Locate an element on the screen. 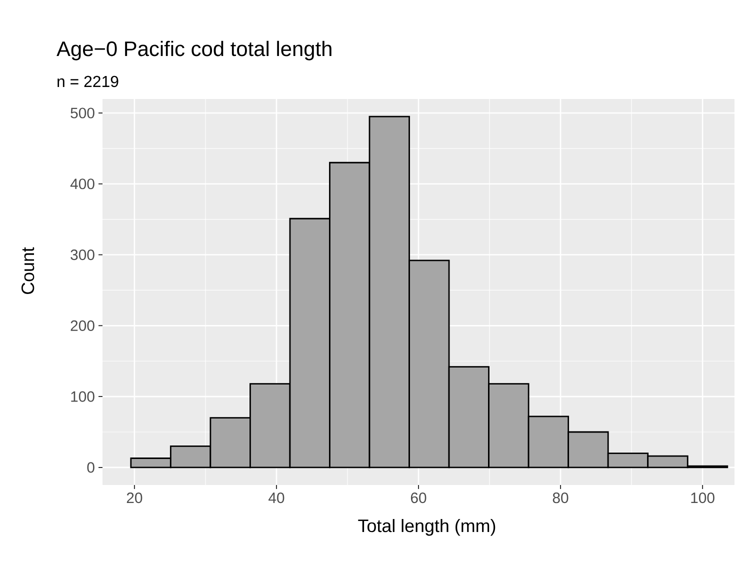 The height and width of the screenshot is (561, 742). y-tick-label: 200 is located at coordinates (82, 325).